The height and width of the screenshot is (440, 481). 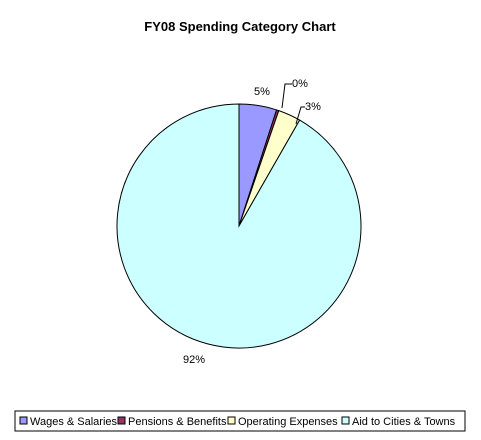 What do you see at coordinates (240, 26) in the screenshot?
I see `chart-title: FY08 Spending Category Chart` at bounding box center [240, 26].